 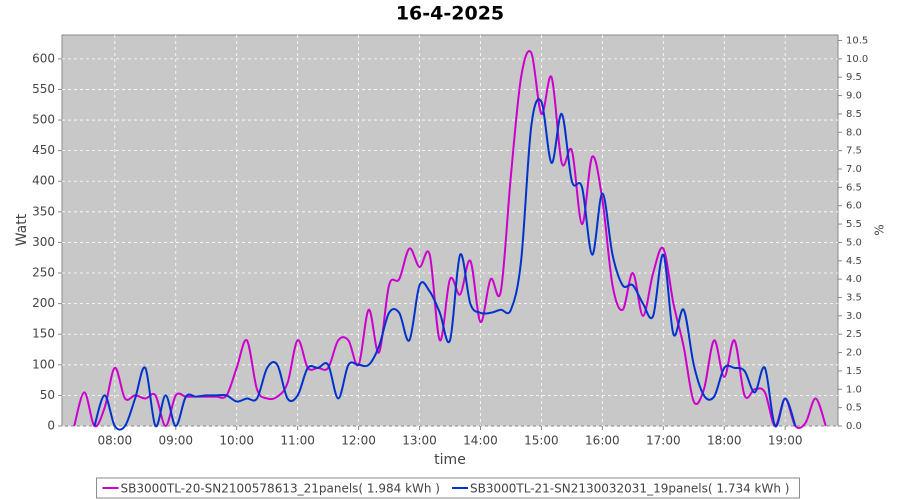 What do you see at coordinates (43, 89) in the screenshot?
I see `y-tick-label: 550` at bounding box center [43, 89].